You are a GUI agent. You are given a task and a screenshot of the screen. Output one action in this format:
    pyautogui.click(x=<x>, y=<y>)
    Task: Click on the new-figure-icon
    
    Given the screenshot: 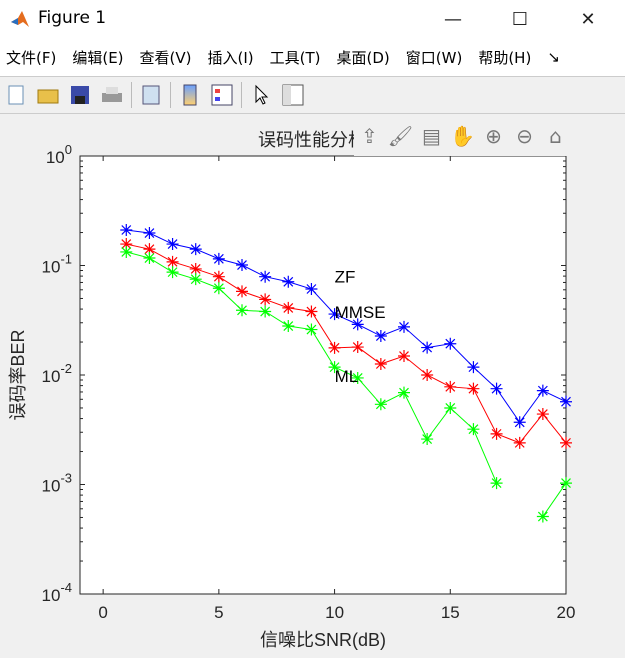 What is the action you would take?
    pyautogui.click(x=16, y=95)
    